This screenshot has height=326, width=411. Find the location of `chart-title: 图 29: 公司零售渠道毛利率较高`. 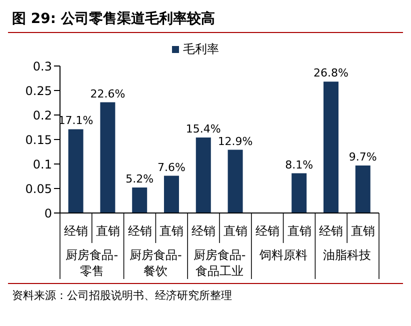

chart-title: 图 29: 公司零售渠道毛利率较高 is located at coordinates (205, 20).